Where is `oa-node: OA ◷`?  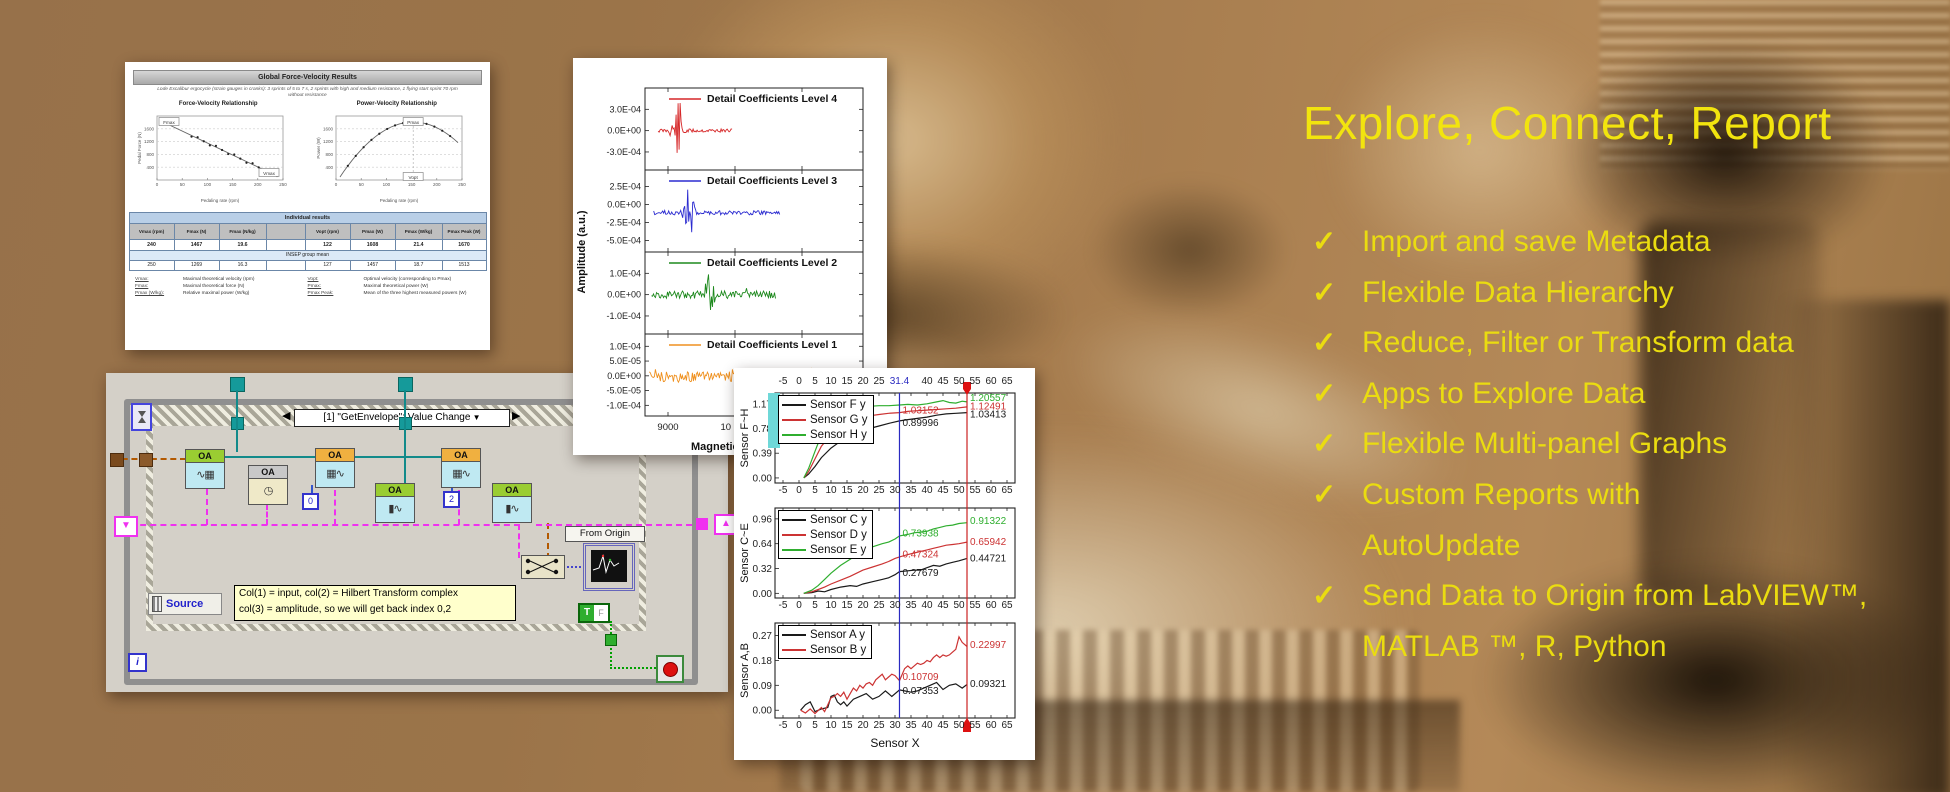
oa-node: OA ◷ is located at coordinates (268, 485).